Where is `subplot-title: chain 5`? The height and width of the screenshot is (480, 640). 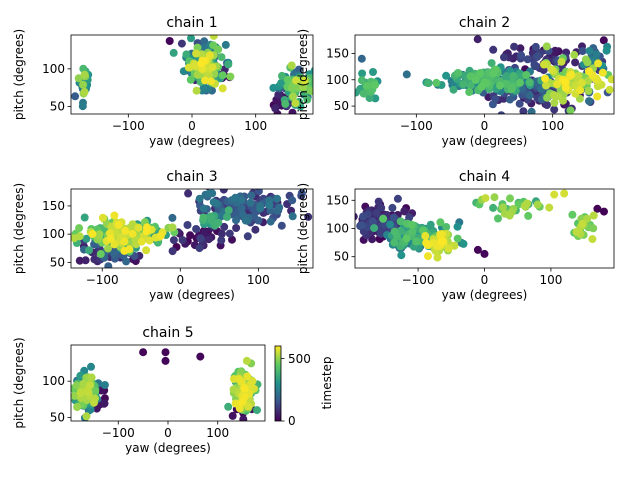
subplot-title: chain 5 is located at coordinates (167, 333).